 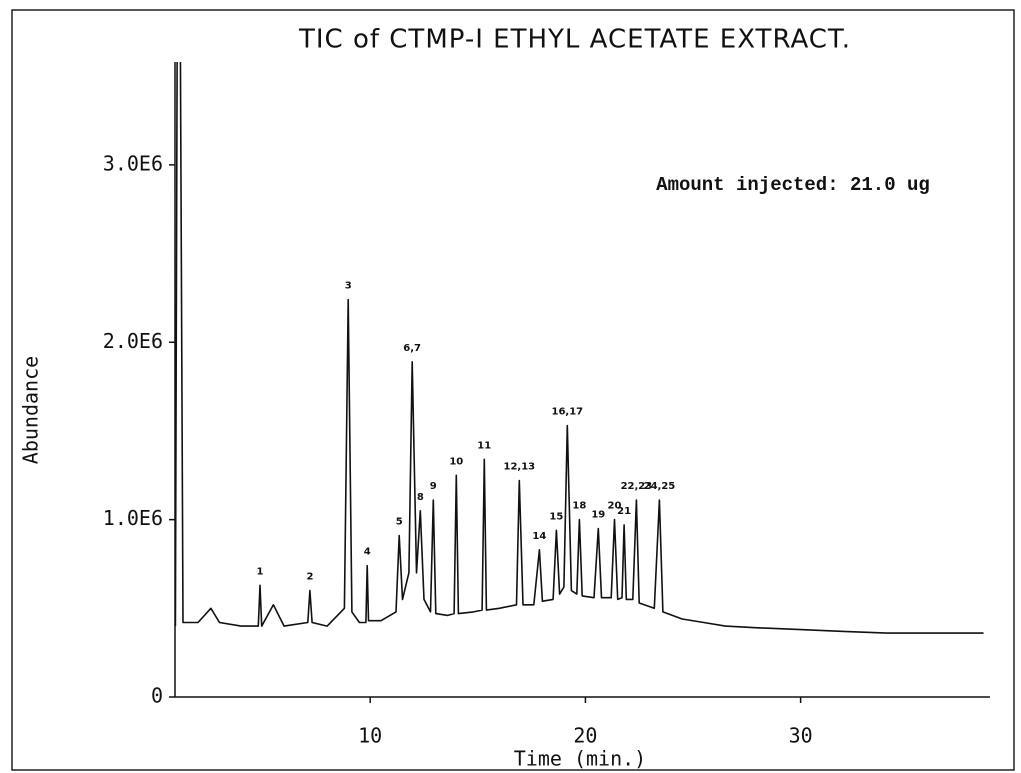 I want to click on y-axis-label: Abundance, so click(x=31, y=410).